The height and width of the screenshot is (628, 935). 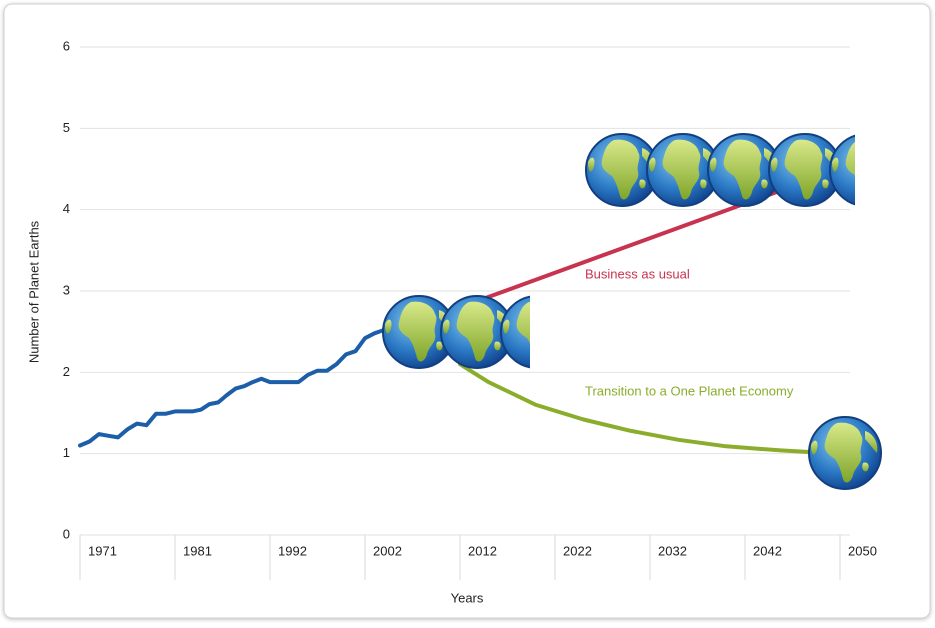 I want to click on y-tick-label: 3, so click(x=66, y=289).